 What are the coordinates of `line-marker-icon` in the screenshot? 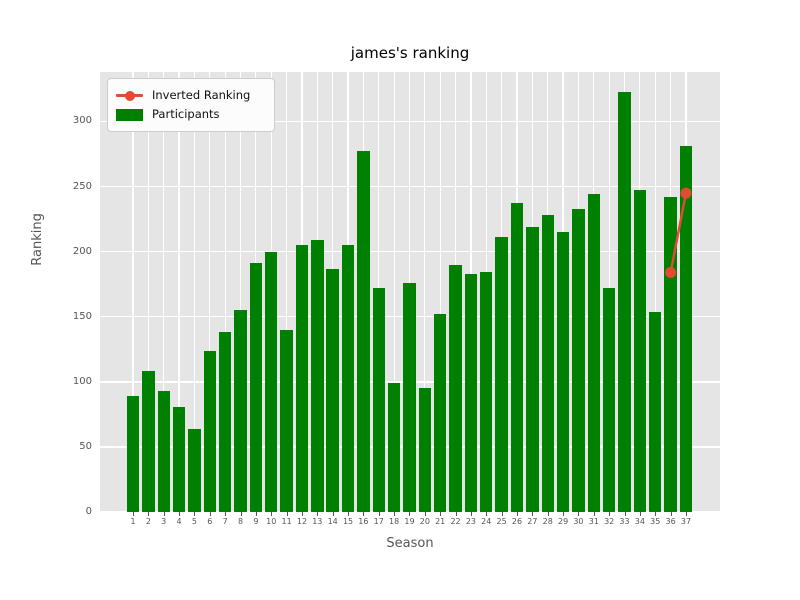 It's located at (129, 95).